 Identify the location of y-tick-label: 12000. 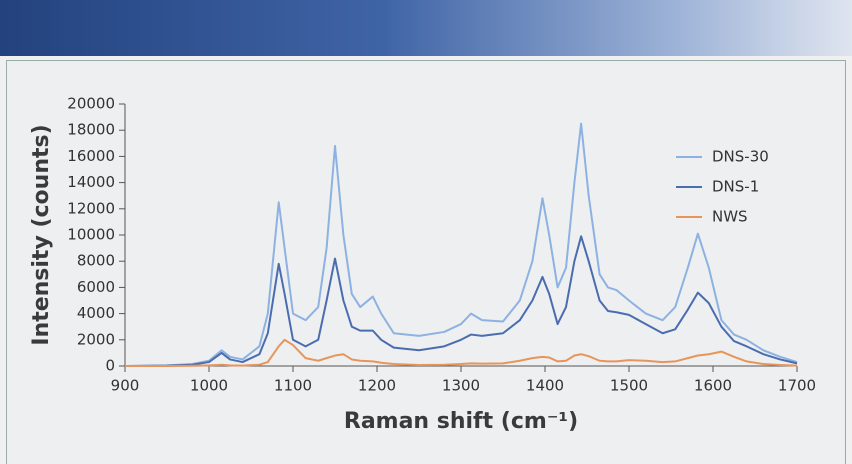
(91, 208).